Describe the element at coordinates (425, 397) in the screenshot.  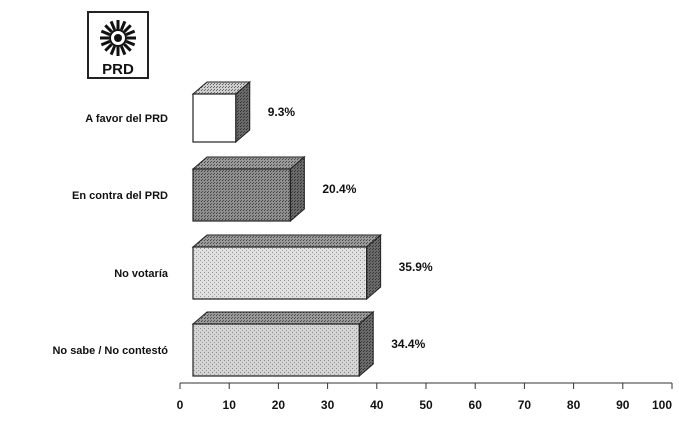
I see `x-axis: 0 10 20 30 40 50 60 70 80 90 100` at that location.